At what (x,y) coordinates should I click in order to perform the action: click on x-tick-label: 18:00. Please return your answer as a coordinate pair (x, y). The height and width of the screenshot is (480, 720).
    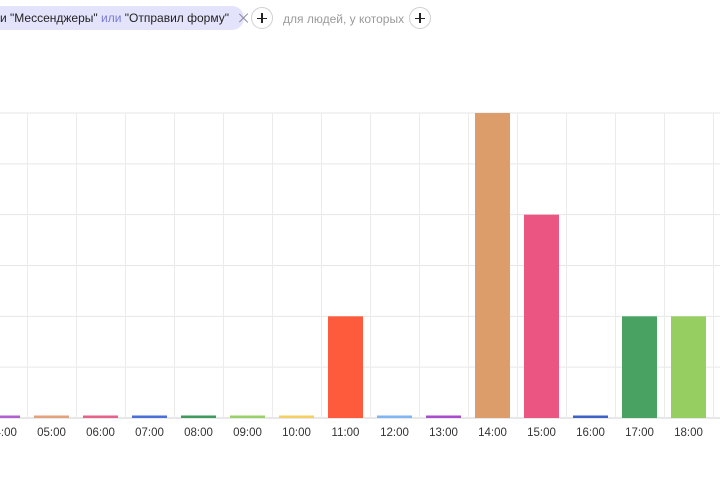
    Looking at the image, I should click on (688, 433).